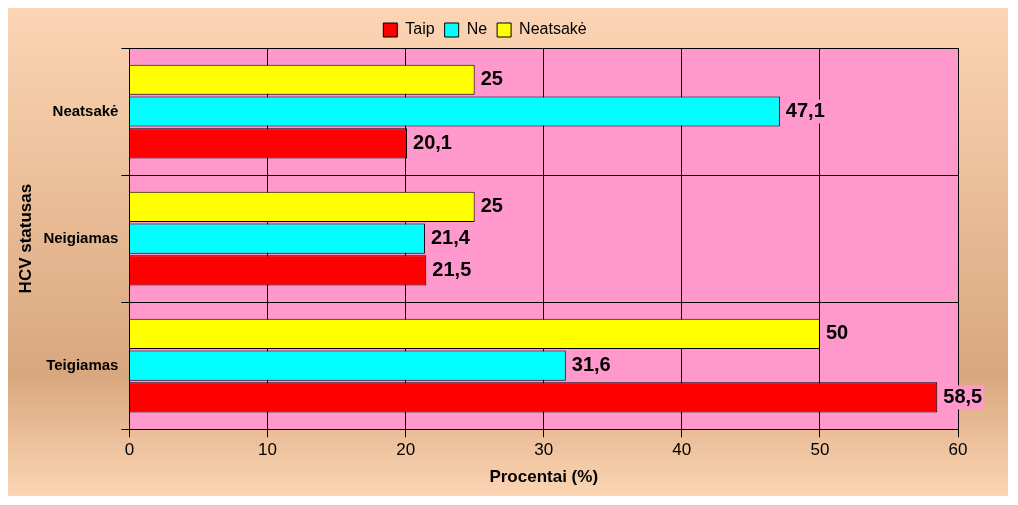 The image size is (1018, 505). Describe the element at coordinates (450, 237) in the screenshot. I see `data-label: 21,4` at that location.